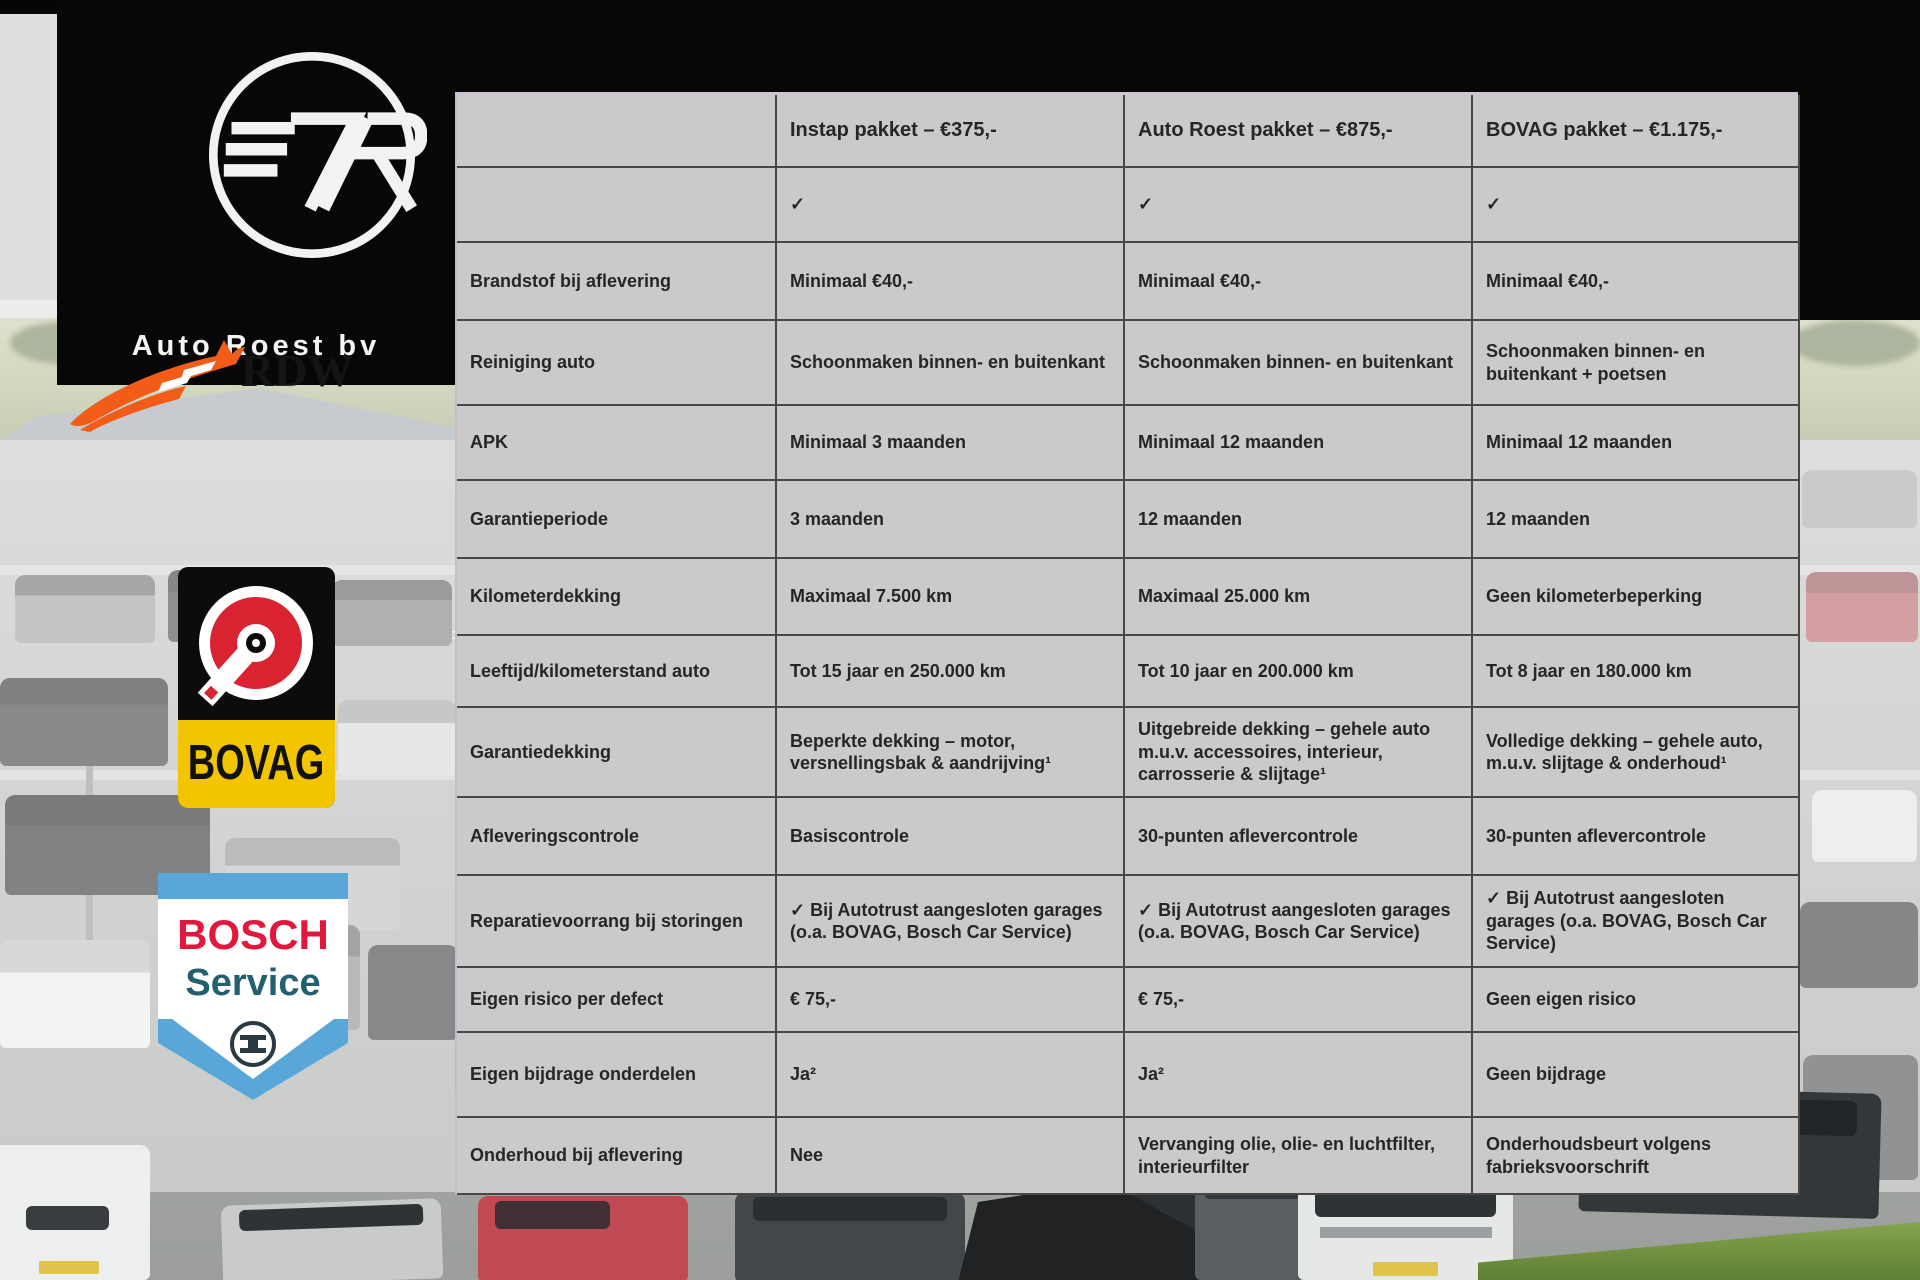  I want to click on rdw-wordmark: RDW, so click(297, 370).